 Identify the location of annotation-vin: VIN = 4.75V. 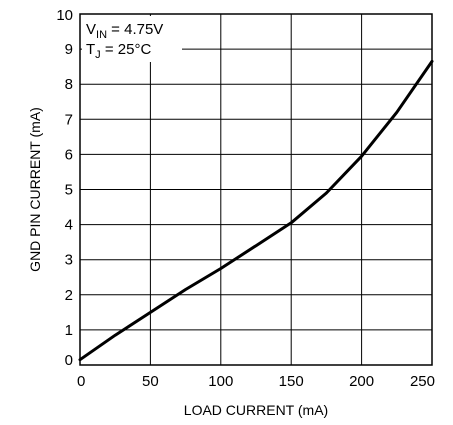
(124, 31).